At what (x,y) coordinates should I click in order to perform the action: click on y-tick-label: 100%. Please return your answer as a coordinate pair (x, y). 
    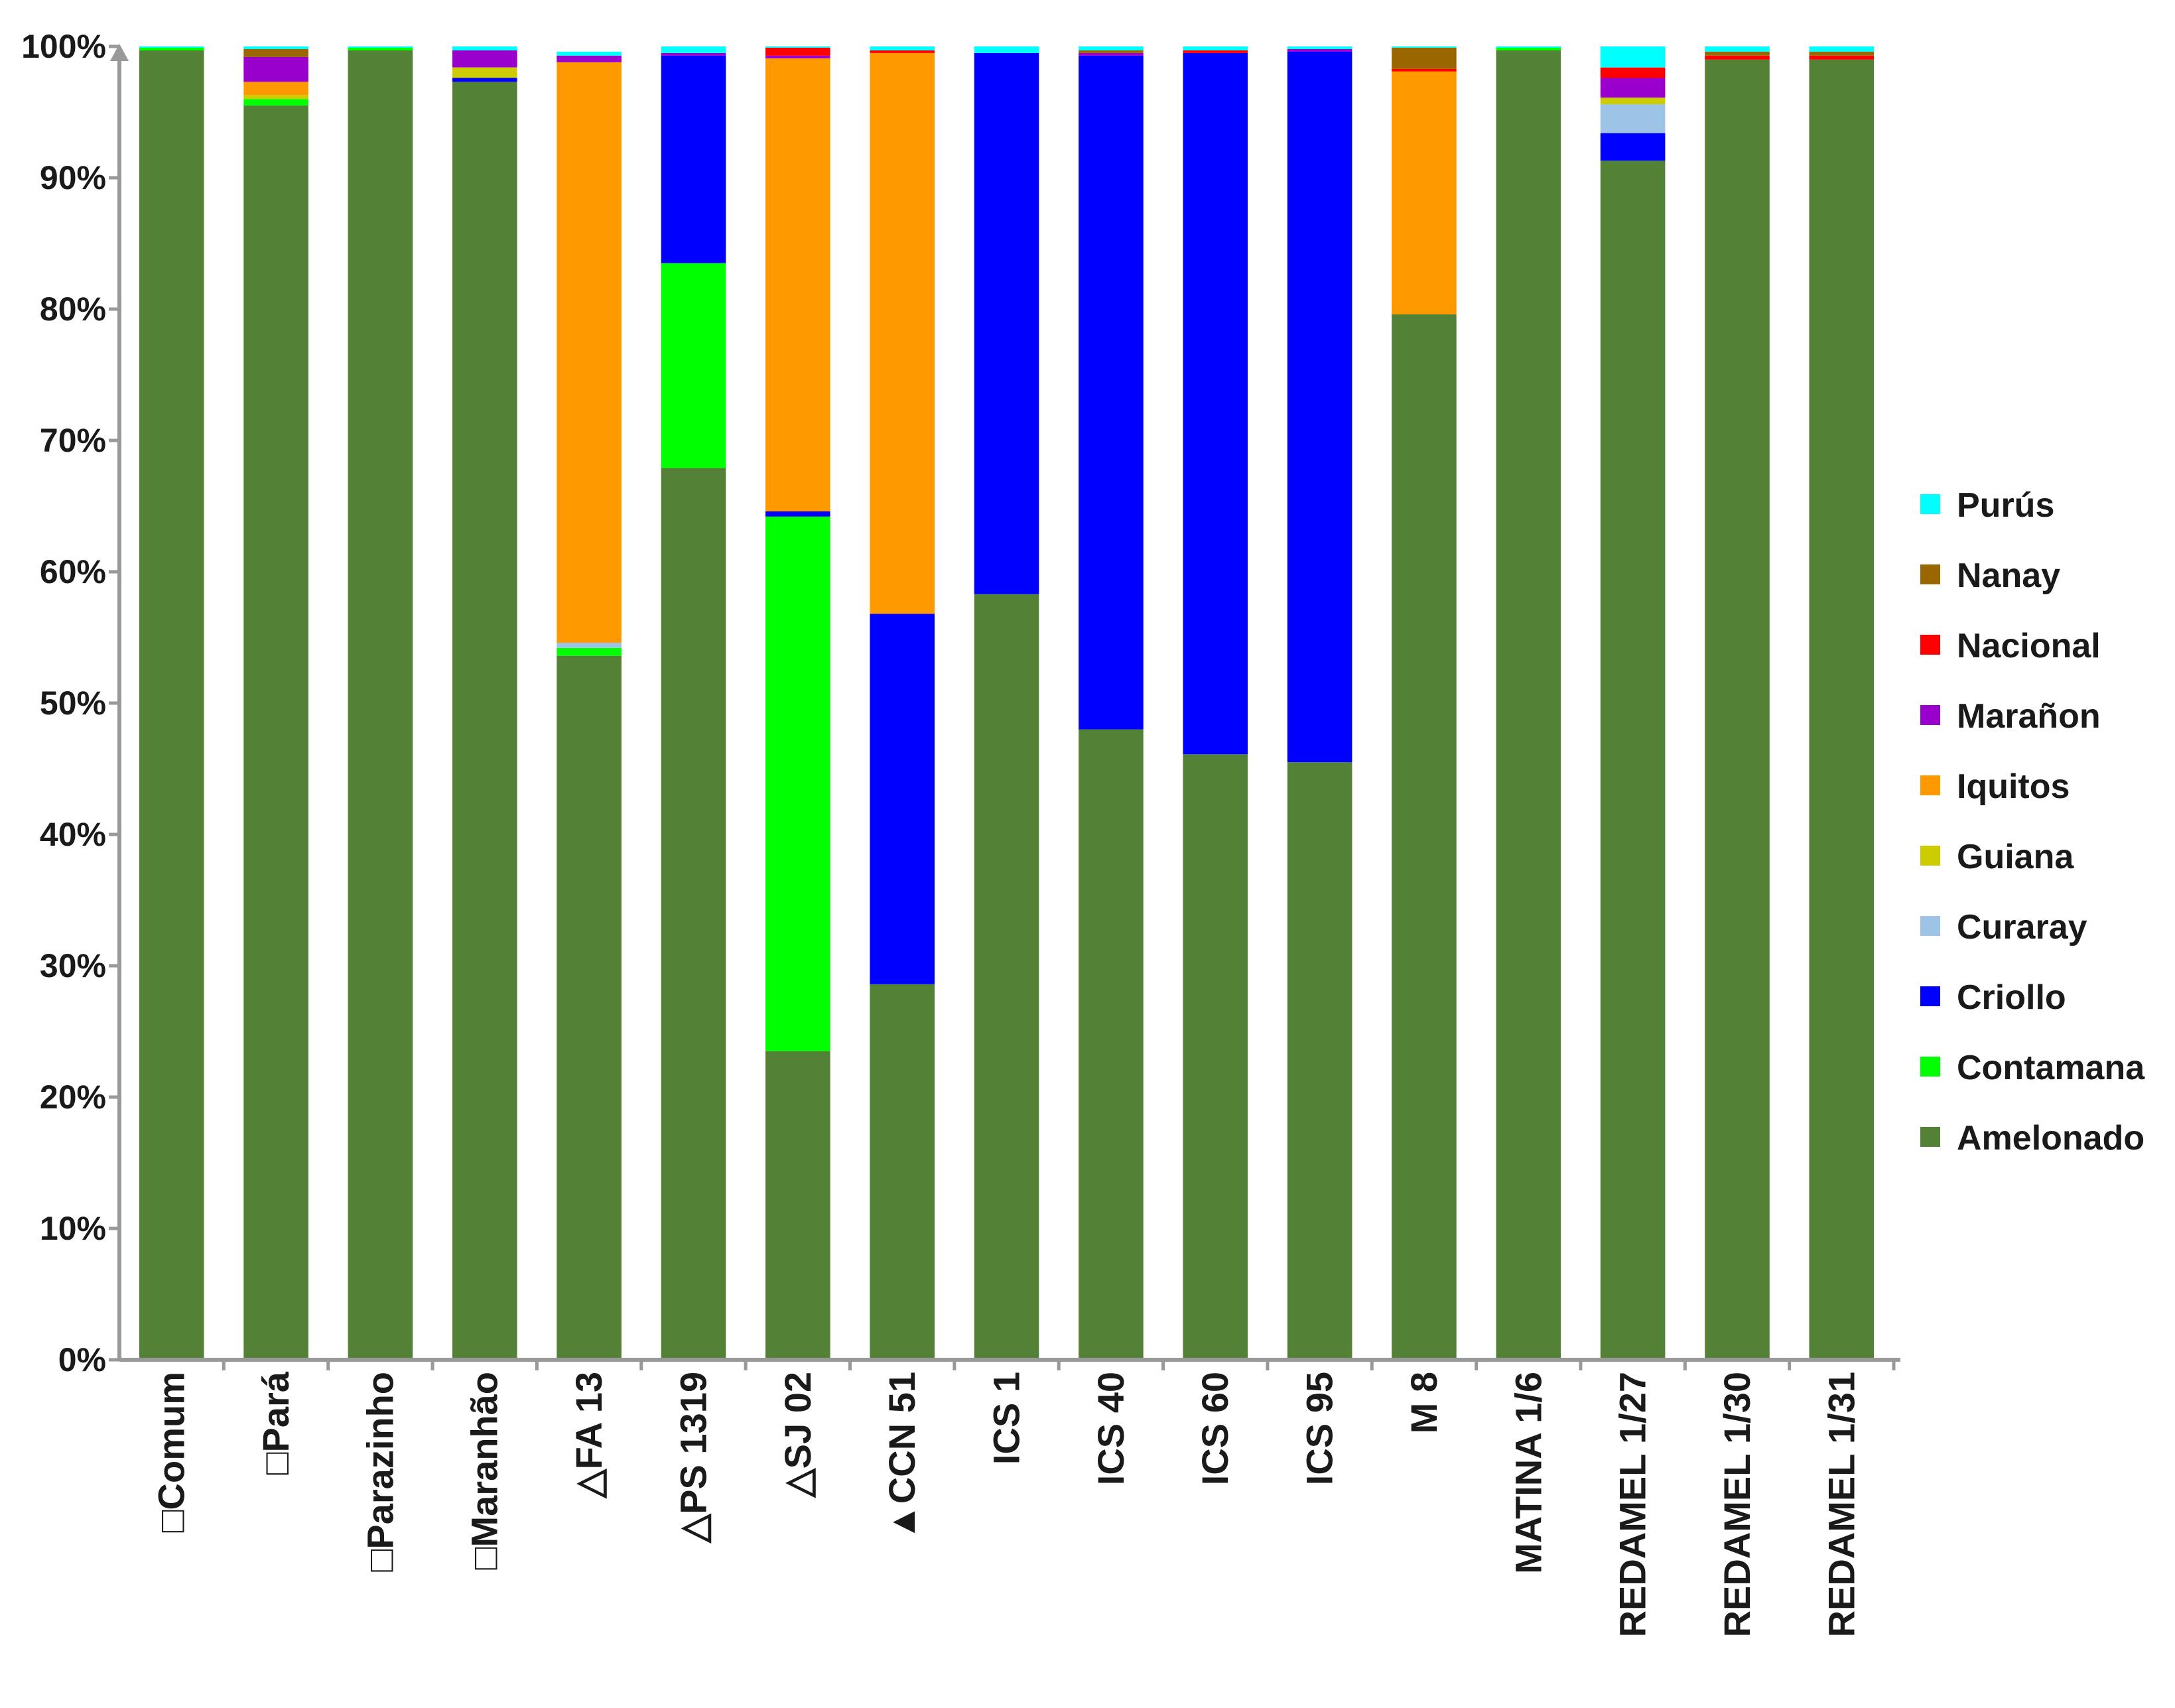
    Looking at the image, I should click on (64, 46).